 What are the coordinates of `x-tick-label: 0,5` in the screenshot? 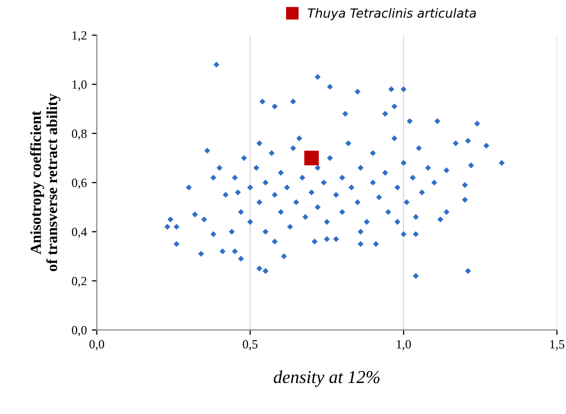 It's located at (250, 345).